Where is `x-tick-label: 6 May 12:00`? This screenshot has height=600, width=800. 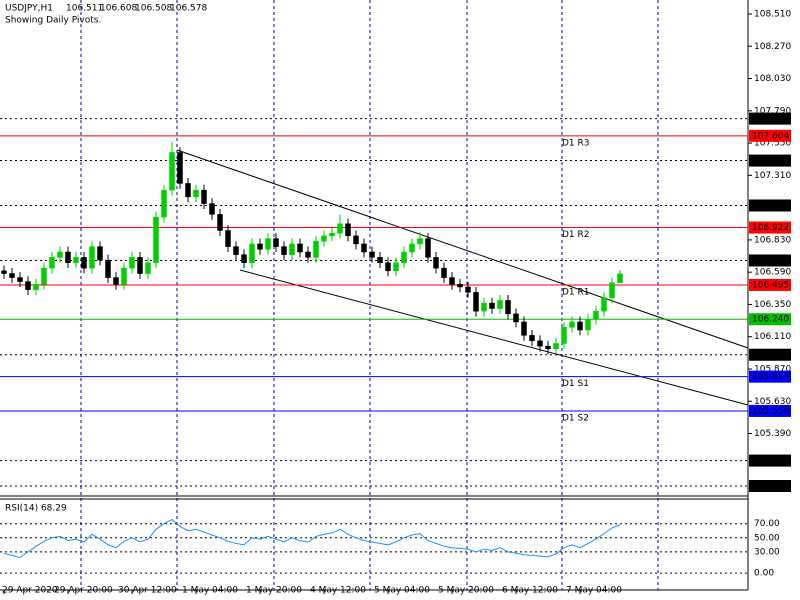 x-tick-label: 6 May 12:00 is located at coordinates (530, 591).